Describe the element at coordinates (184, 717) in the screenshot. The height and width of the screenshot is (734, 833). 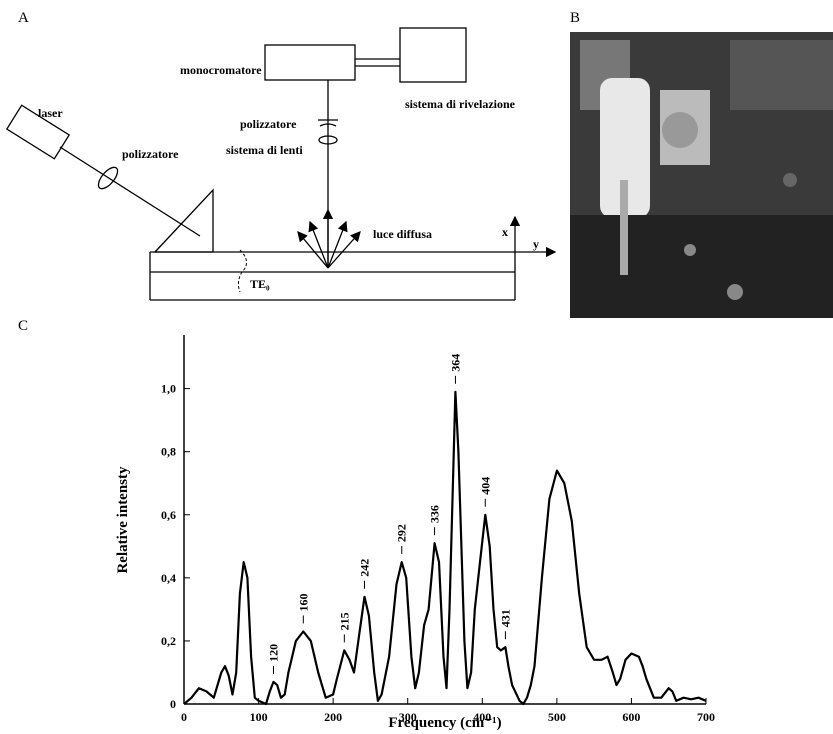
I see `x-tick-label: 0` at that location.